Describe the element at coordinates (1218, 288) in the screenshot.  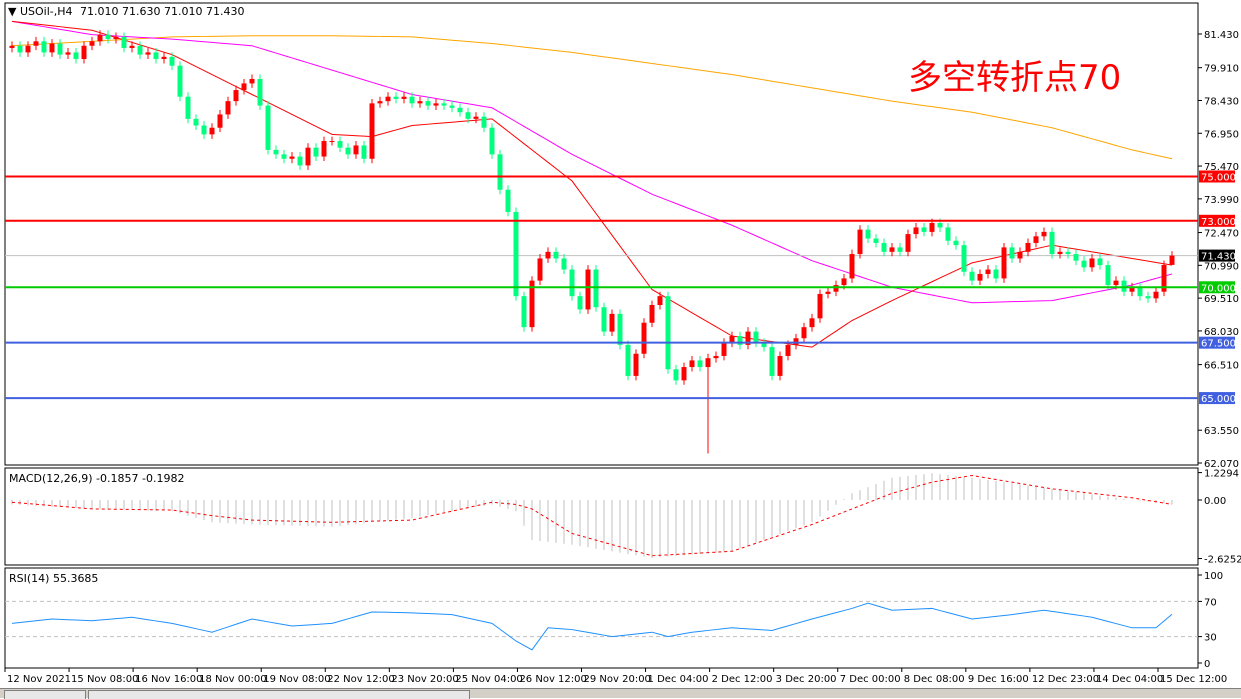
I see `level-label: 70.000` at that location.